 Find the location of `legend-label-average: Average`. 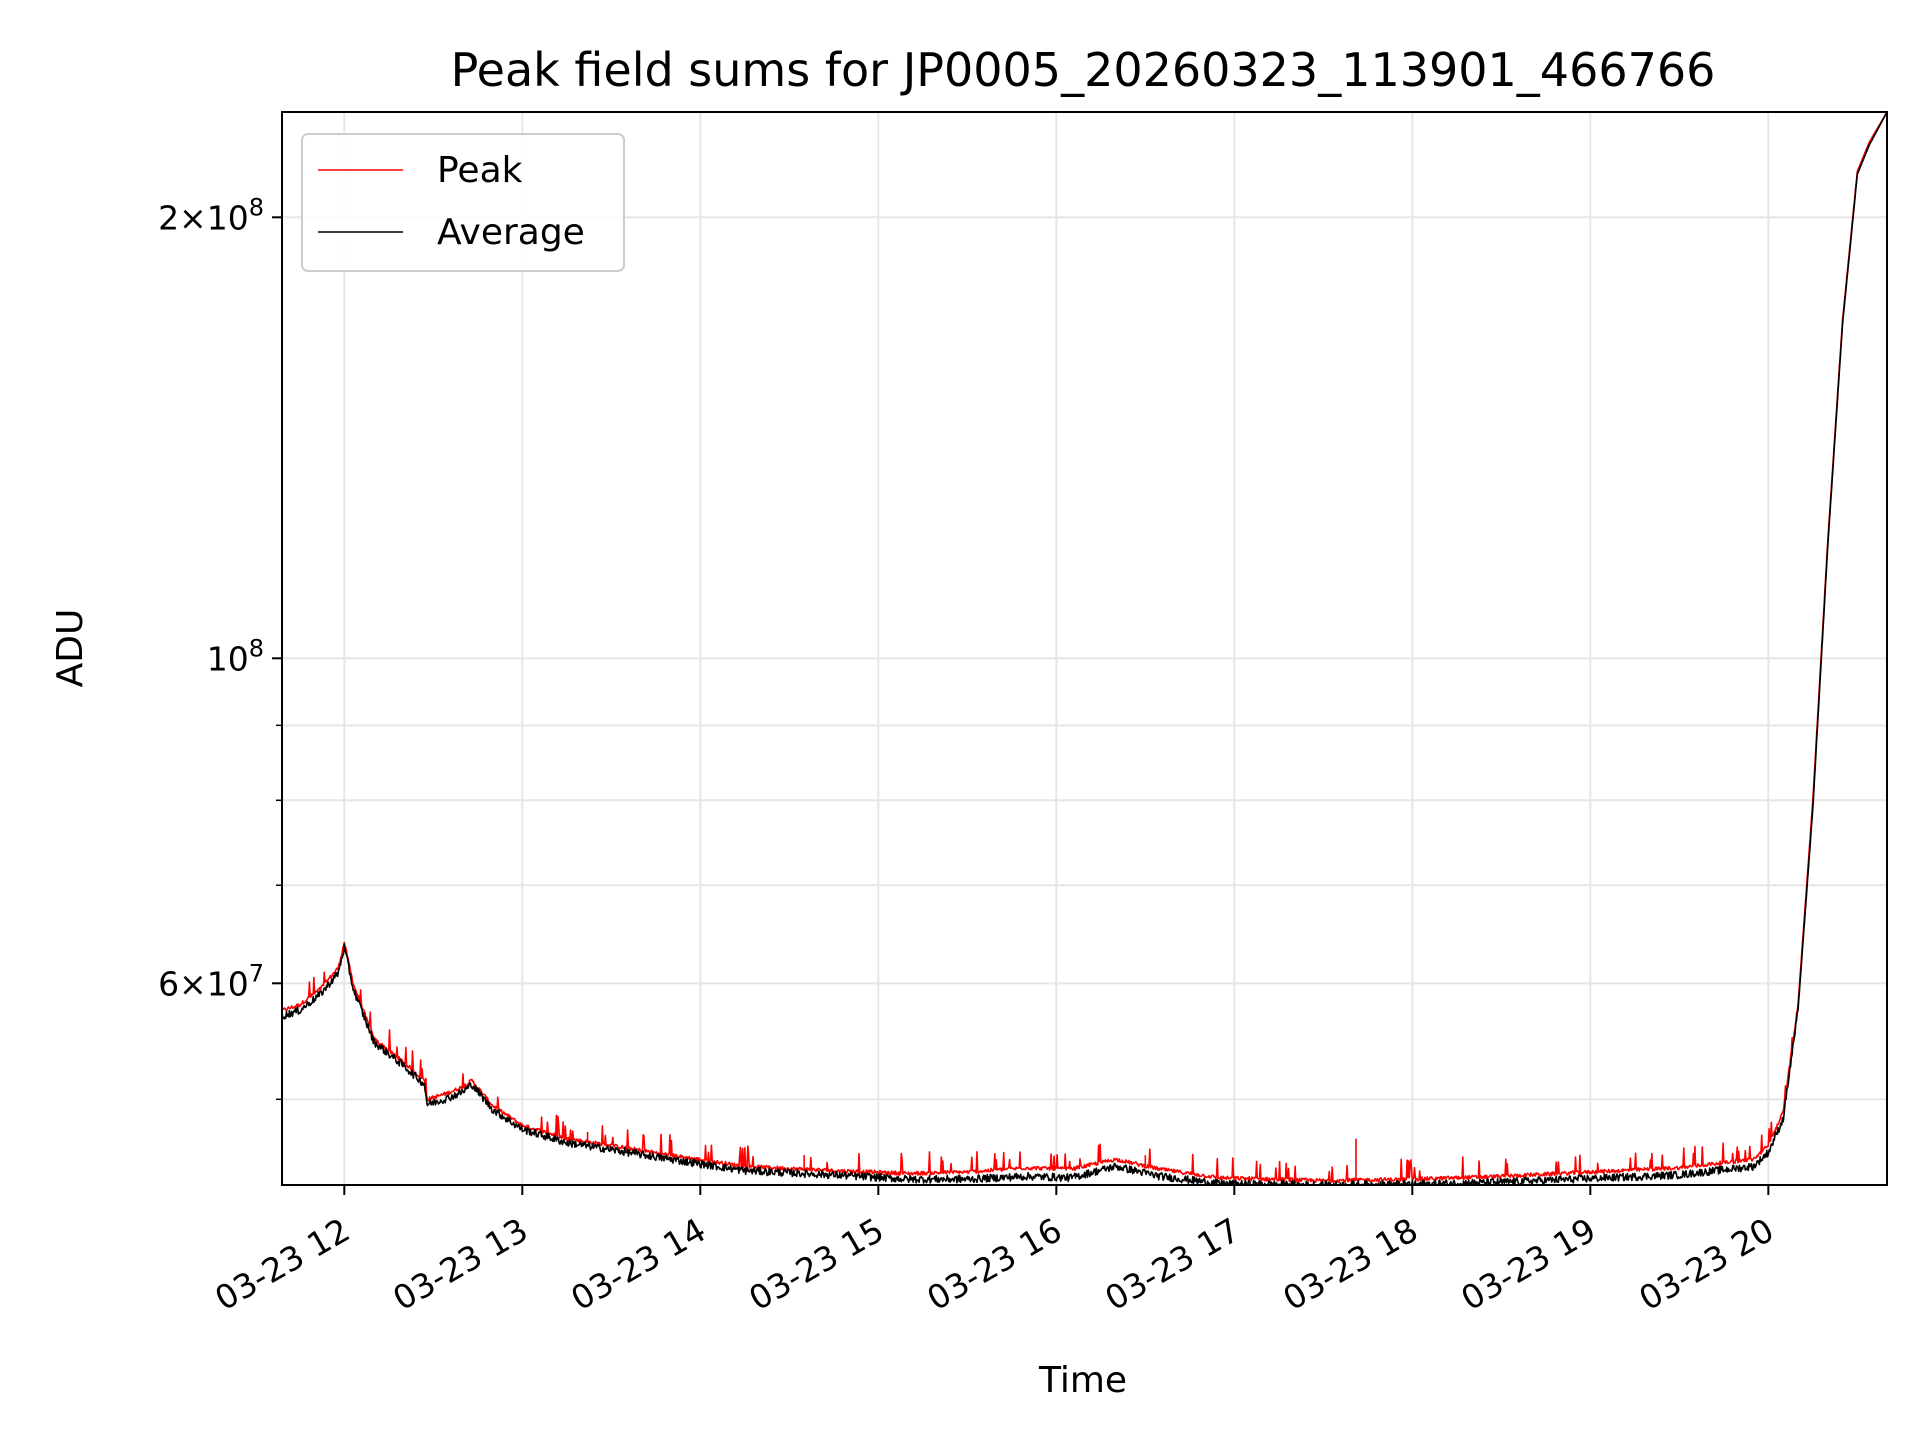

legend-label-average: Average is located at coordinates (511, 232).